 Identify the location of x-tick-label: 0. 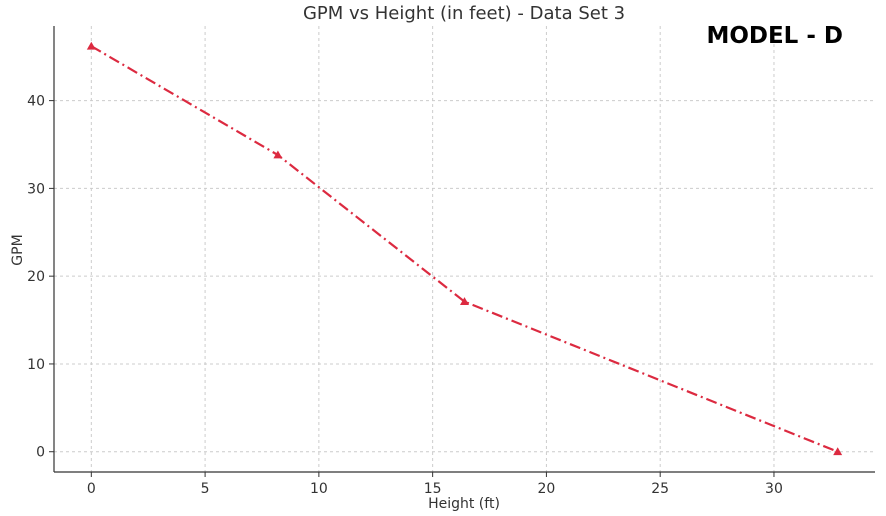
(91, 489).